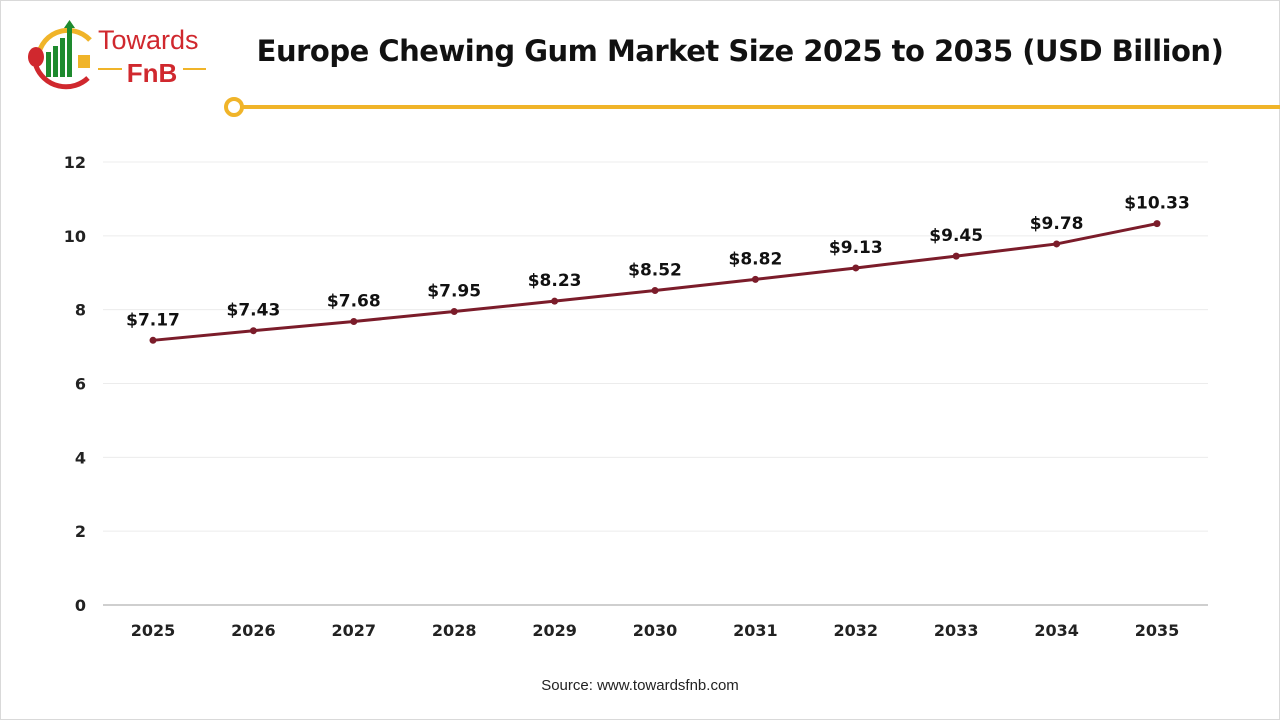 The width and height of the screenshot is (1280, 720). What do you see at coordinates (655, 270) in the screenshot?
I see `data-label: $8.52` at bounding box center [655, 270].